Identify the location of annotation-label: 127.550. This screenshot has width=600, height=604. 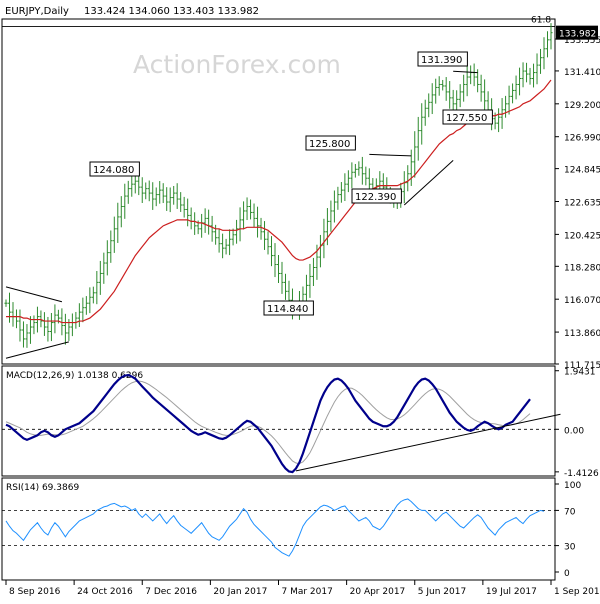
(466, 118).